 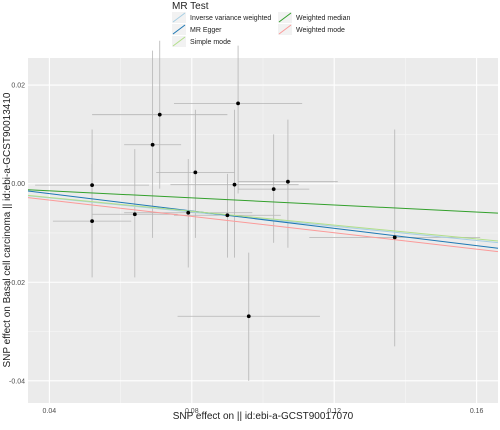 I want to click on legend-entry: MR Egger, so click(x=197, y=29).